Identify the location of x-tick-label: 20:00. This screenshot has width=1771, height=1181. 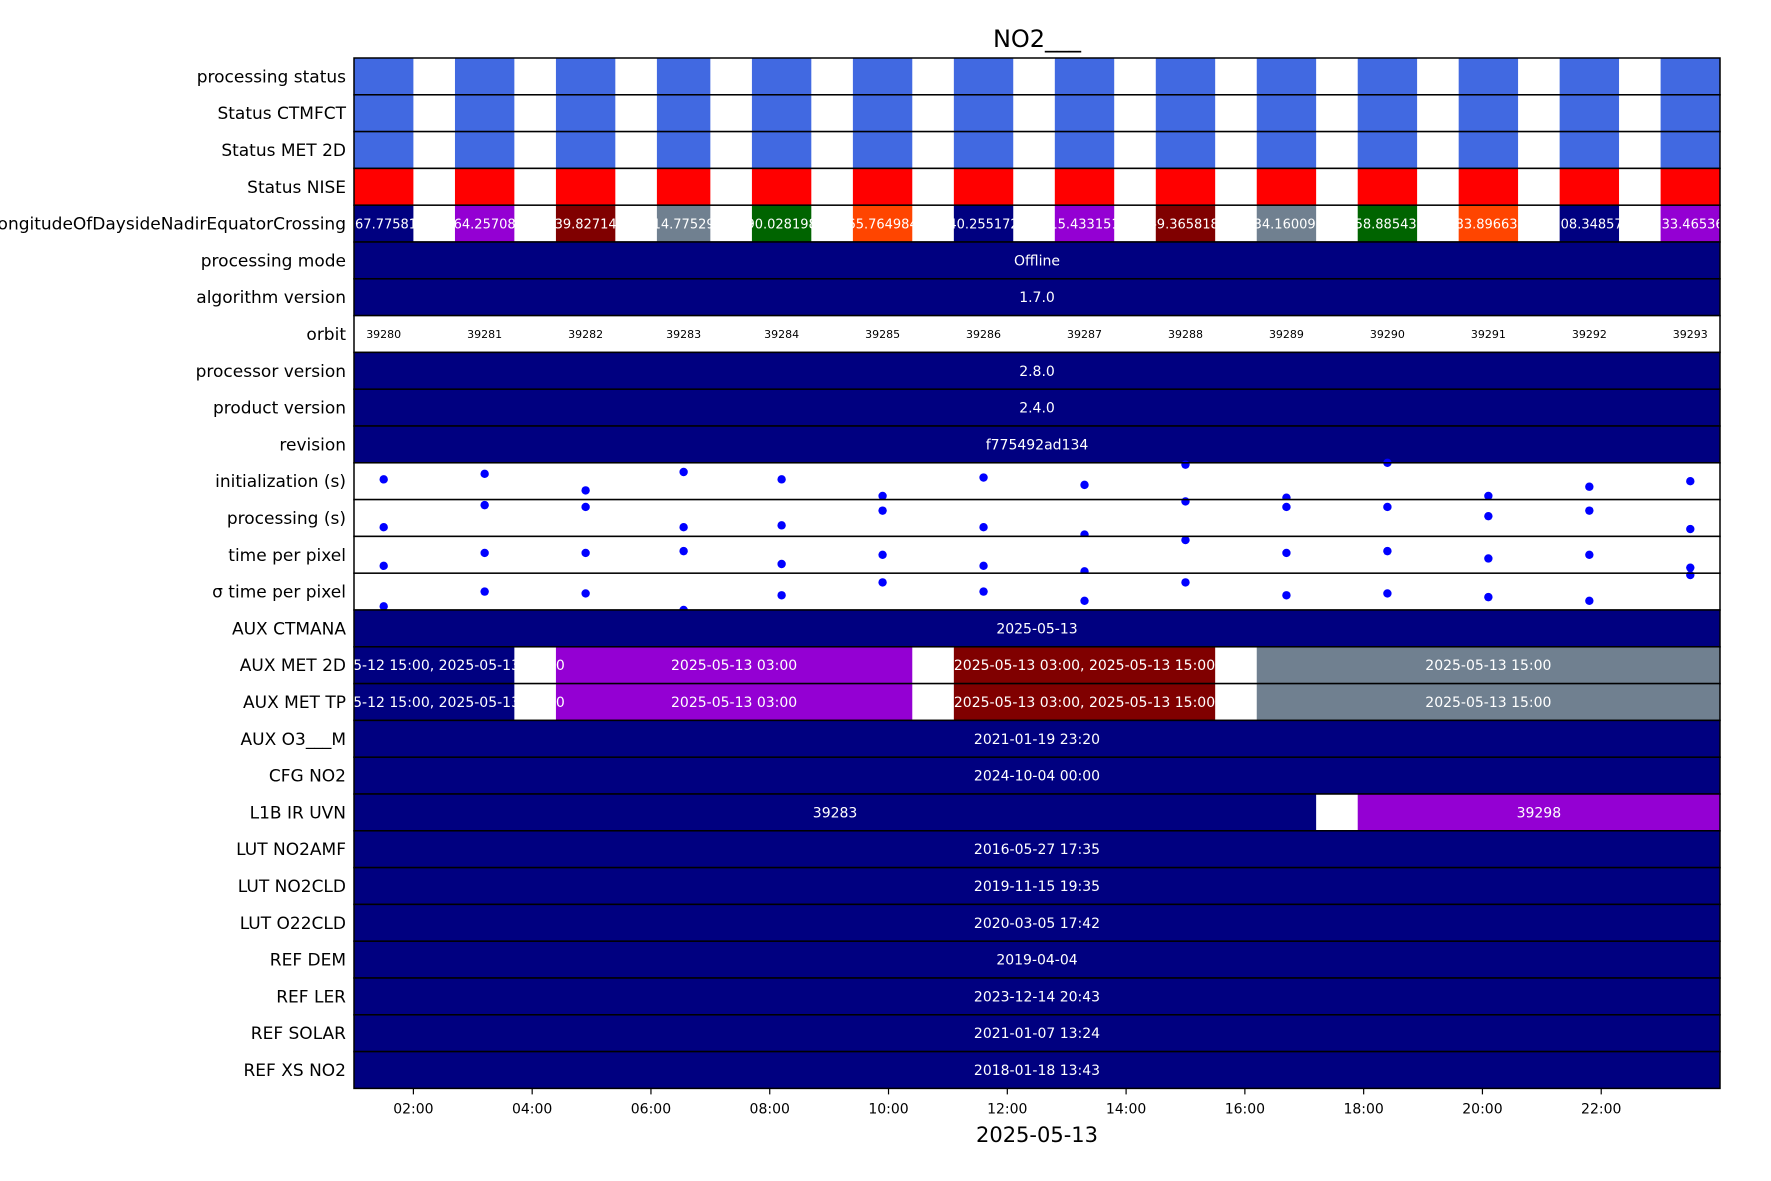
(1482, 1109).